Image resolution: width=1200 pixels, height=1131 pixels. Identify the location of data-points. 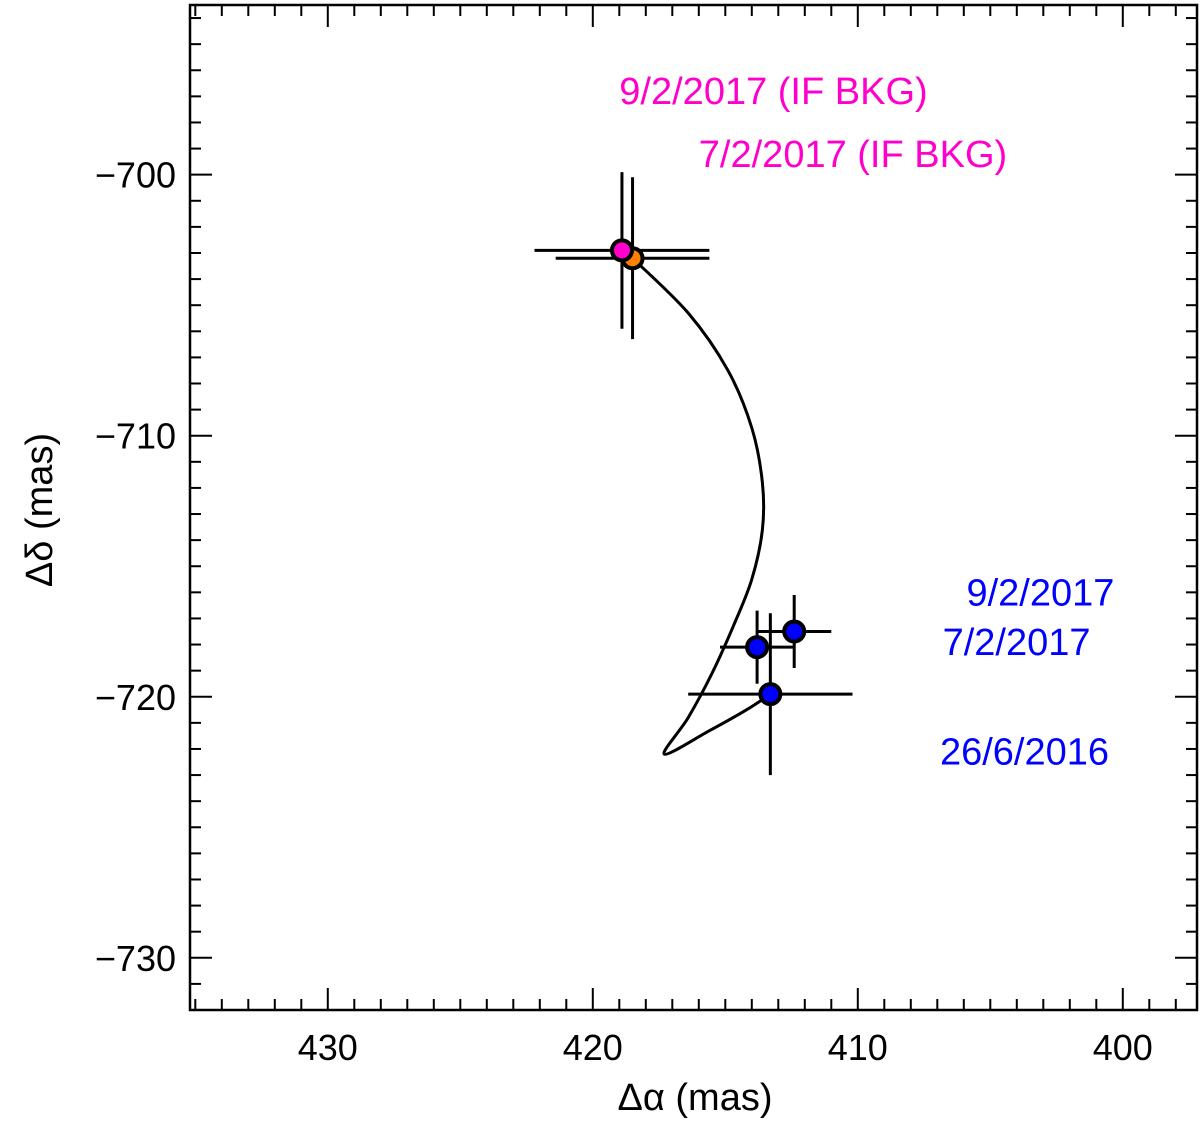
(708, 472).